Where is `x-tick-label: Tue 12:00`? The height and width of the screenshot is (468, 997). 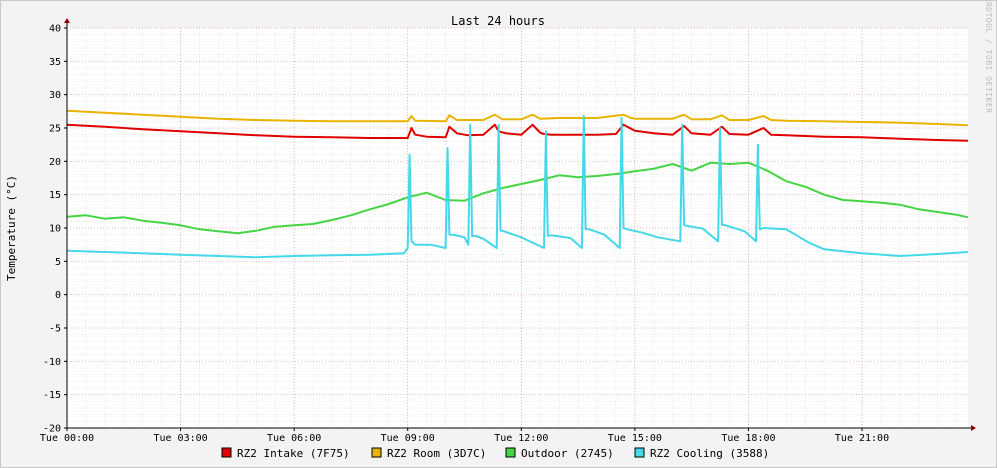
x-tick-label: Tue 12:00 is located at coordinates (521, 438).